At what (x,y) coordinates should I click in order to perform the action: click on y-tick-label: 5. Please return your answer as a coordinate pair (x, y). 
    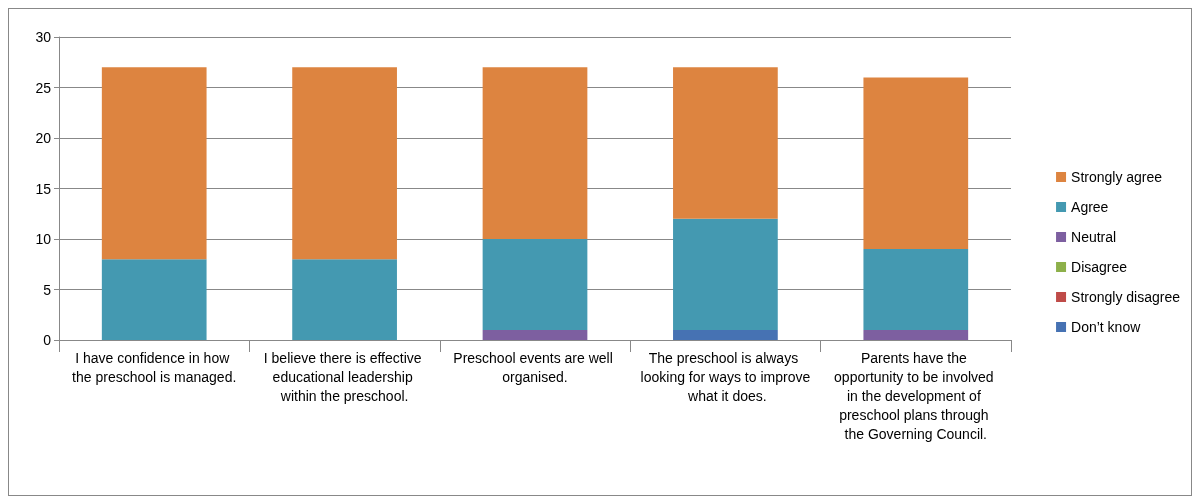
    Looking at the image, I should click on (47, 289).